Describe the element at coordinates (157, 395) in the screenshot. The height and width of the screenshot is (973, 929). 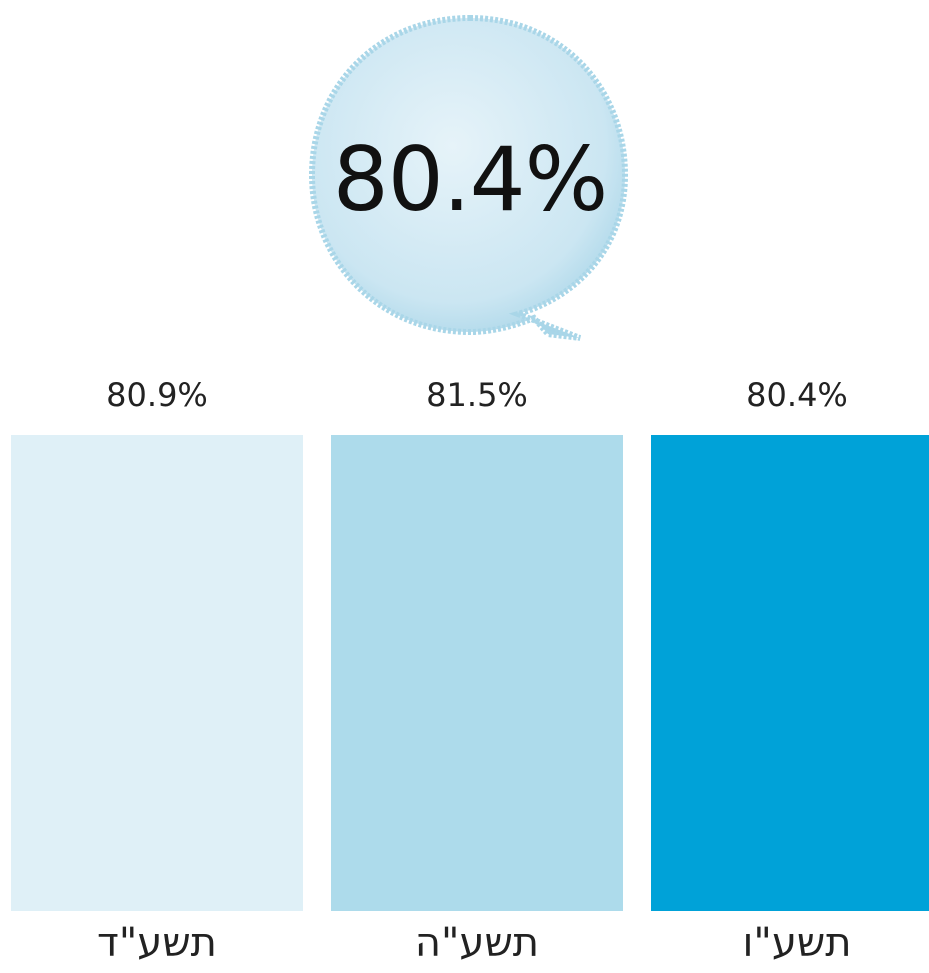
I see `bar-value-label: 80.9%` at that location.